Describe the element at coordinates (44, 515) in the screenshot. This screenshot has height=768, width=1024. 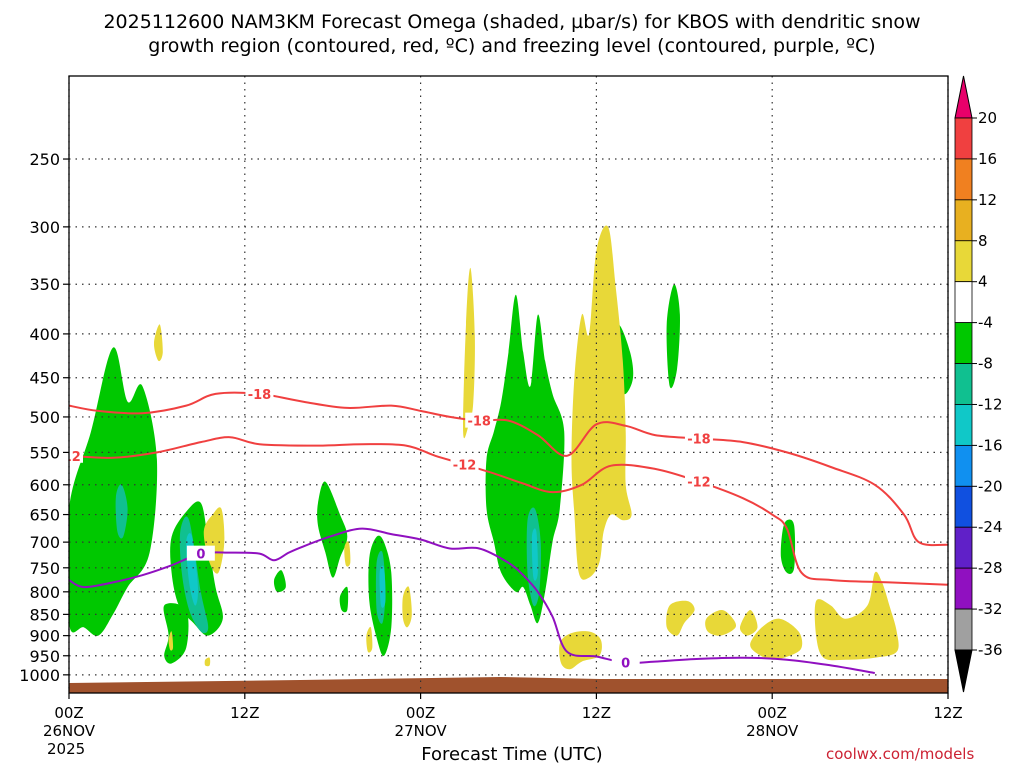
I see `ytick-label-650: 650` at that location.